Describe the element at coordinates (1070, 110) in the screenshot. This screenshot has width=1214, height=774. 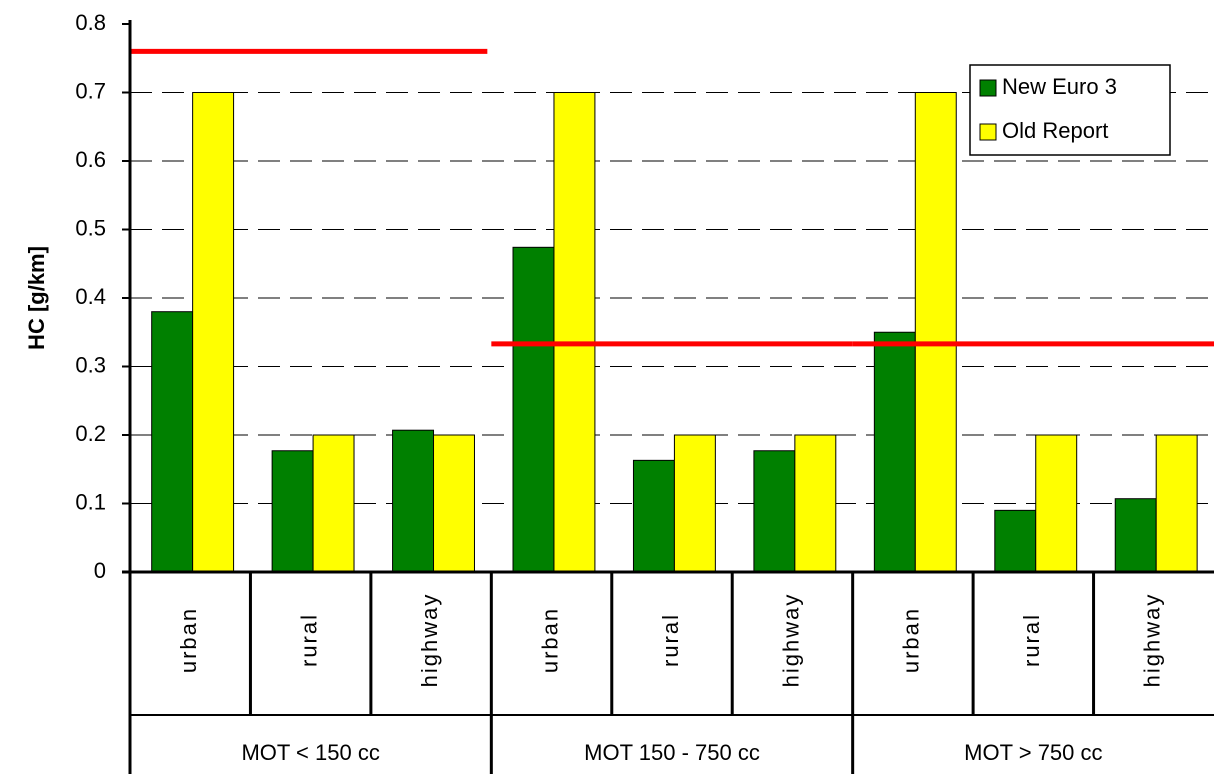
I see `legend-box` at that location.